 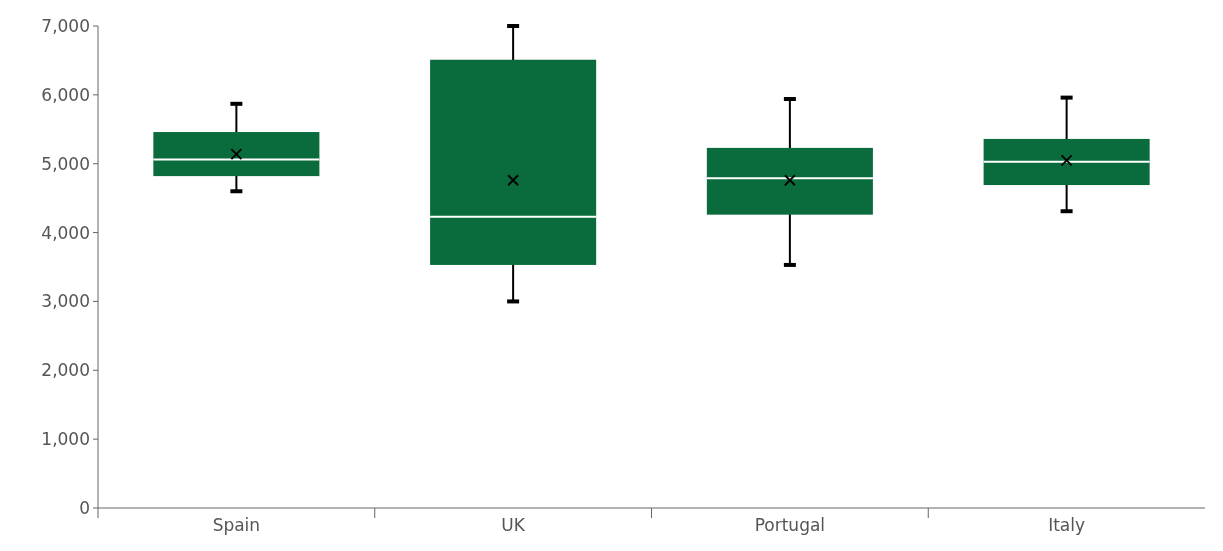 What do you see at coordinates (65, 439) in the screenshot?
I see `y-tick-label: 1,000` at bounding box center [65, 439].